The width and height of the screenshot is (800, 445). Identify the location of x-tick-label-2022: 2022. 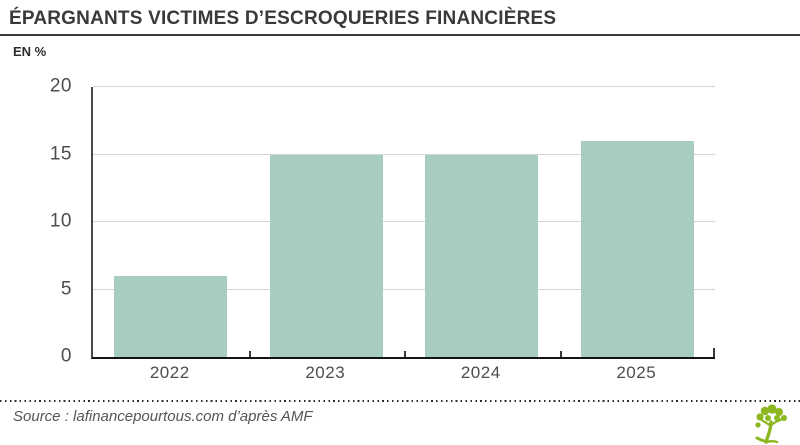
(169, 372).